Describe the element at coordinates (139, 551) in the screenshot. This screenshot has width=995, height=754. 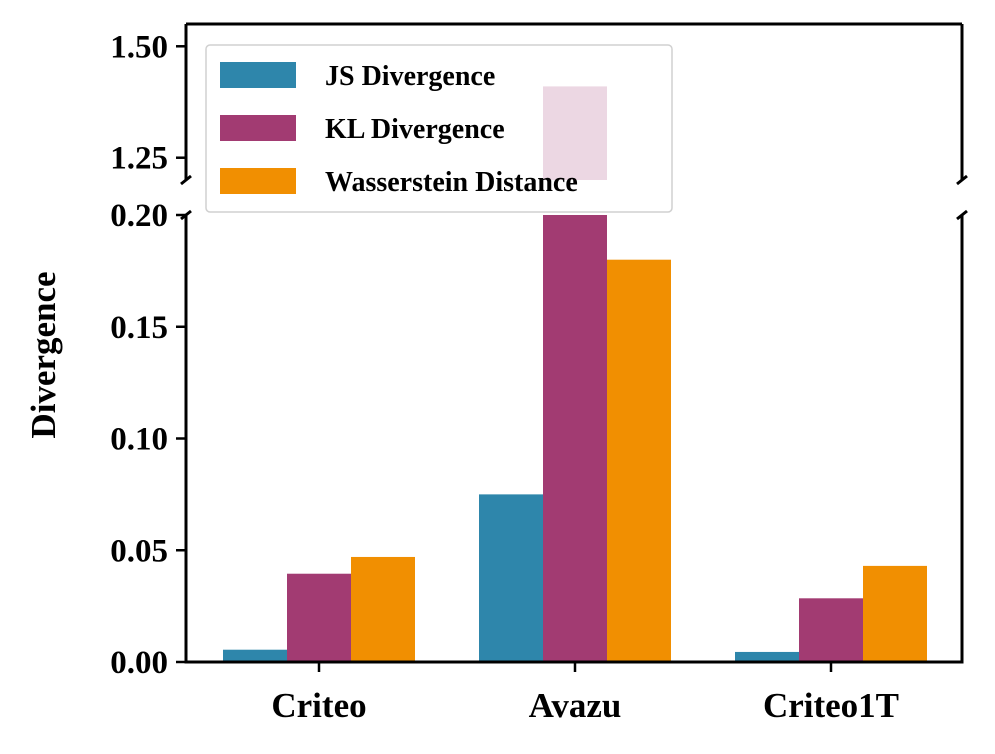
I see `y-tick-label: 0.05` at that location.